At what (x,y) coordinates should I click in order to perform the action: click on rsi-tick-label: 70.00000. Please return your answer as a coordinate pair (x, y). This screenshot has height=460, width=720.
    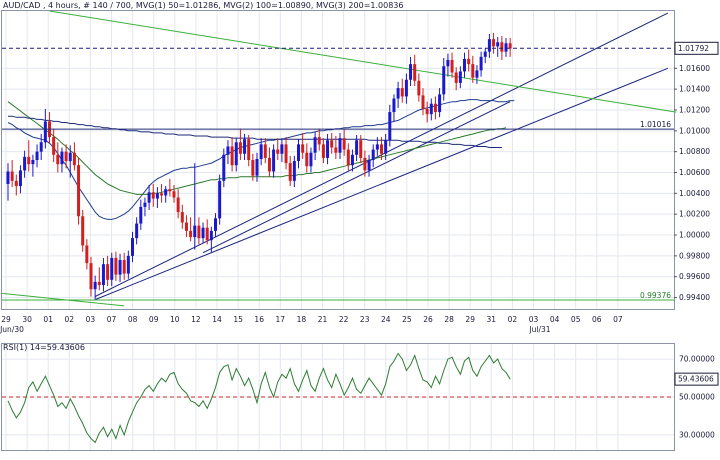
    Looking at the image, I should click on (697, 359).